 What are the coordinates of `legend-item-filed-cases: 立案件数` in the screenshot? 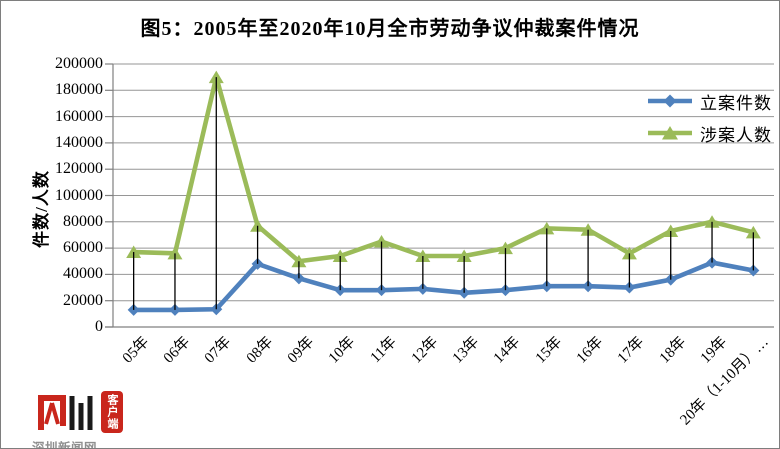 It's located at (709, 101).